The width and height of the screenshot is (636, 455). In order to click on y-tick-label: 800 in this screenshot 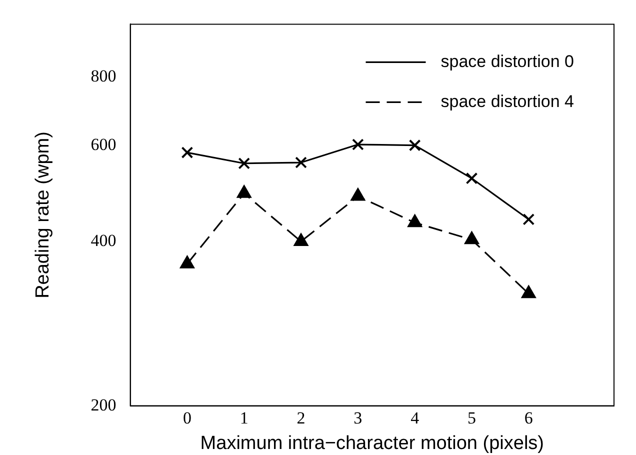, I will do `click(103, 76)`.